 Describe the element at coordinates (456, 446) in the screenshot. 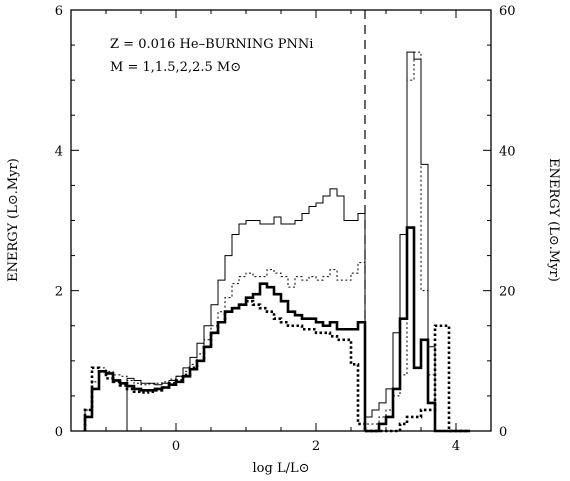

I see `x-tick-label: 4` at that location.